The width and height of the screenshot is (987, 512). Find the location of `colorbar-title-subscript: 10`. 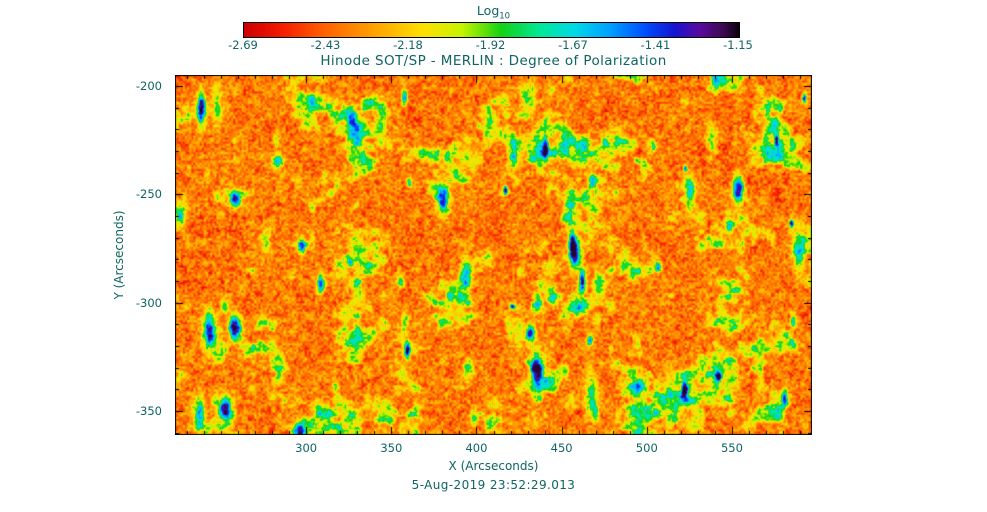

colorbar-title-subscript: 10 is located at coordinates (505, 16).